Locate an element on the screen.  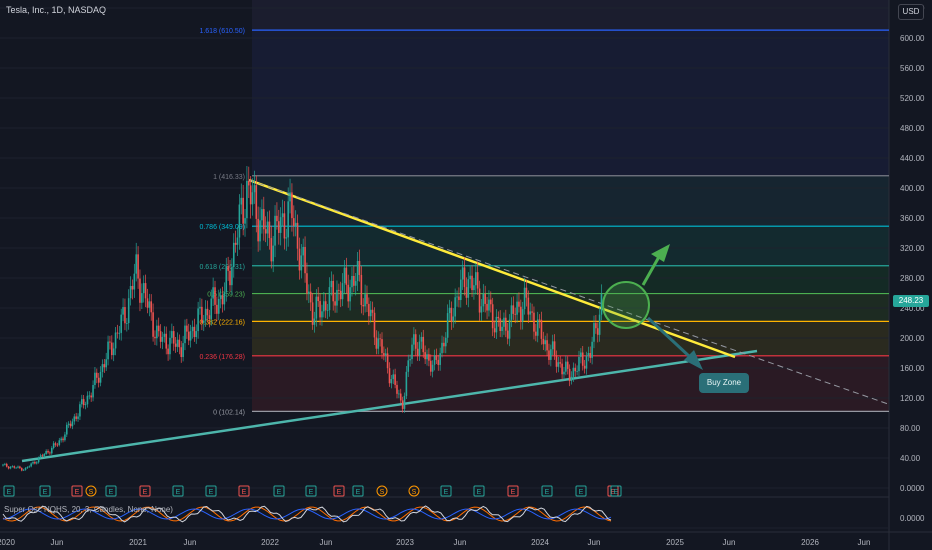
indicator-y-tick-label: 0.0000 is located at coordinates (912, 518).